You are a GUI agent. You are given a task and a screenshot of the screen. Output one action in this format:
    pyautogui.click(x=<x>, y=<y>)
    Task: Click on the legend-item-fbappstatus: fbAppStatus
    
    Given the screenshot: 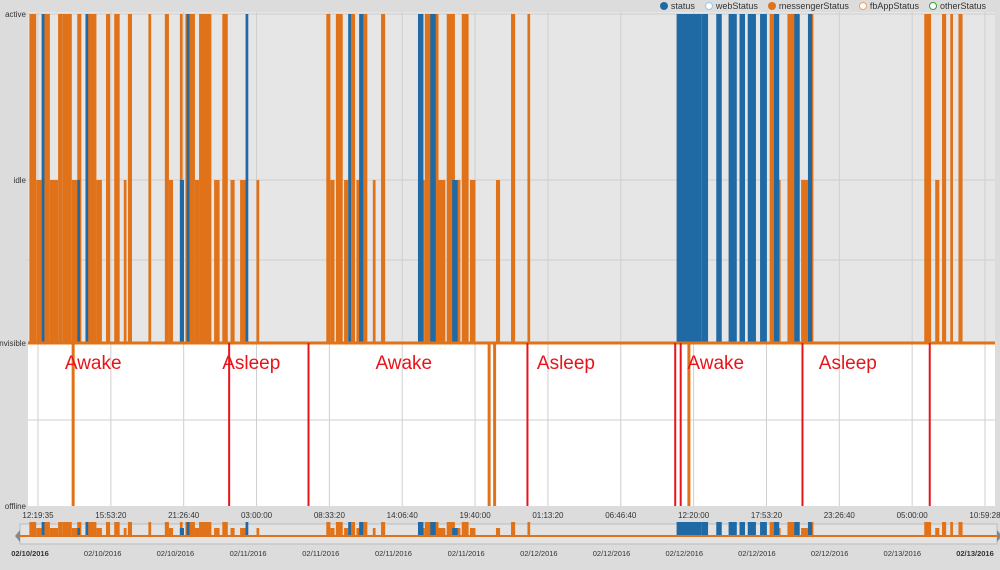 What is the action you would take?
    pyautogui.click(x=888, y=6)
    